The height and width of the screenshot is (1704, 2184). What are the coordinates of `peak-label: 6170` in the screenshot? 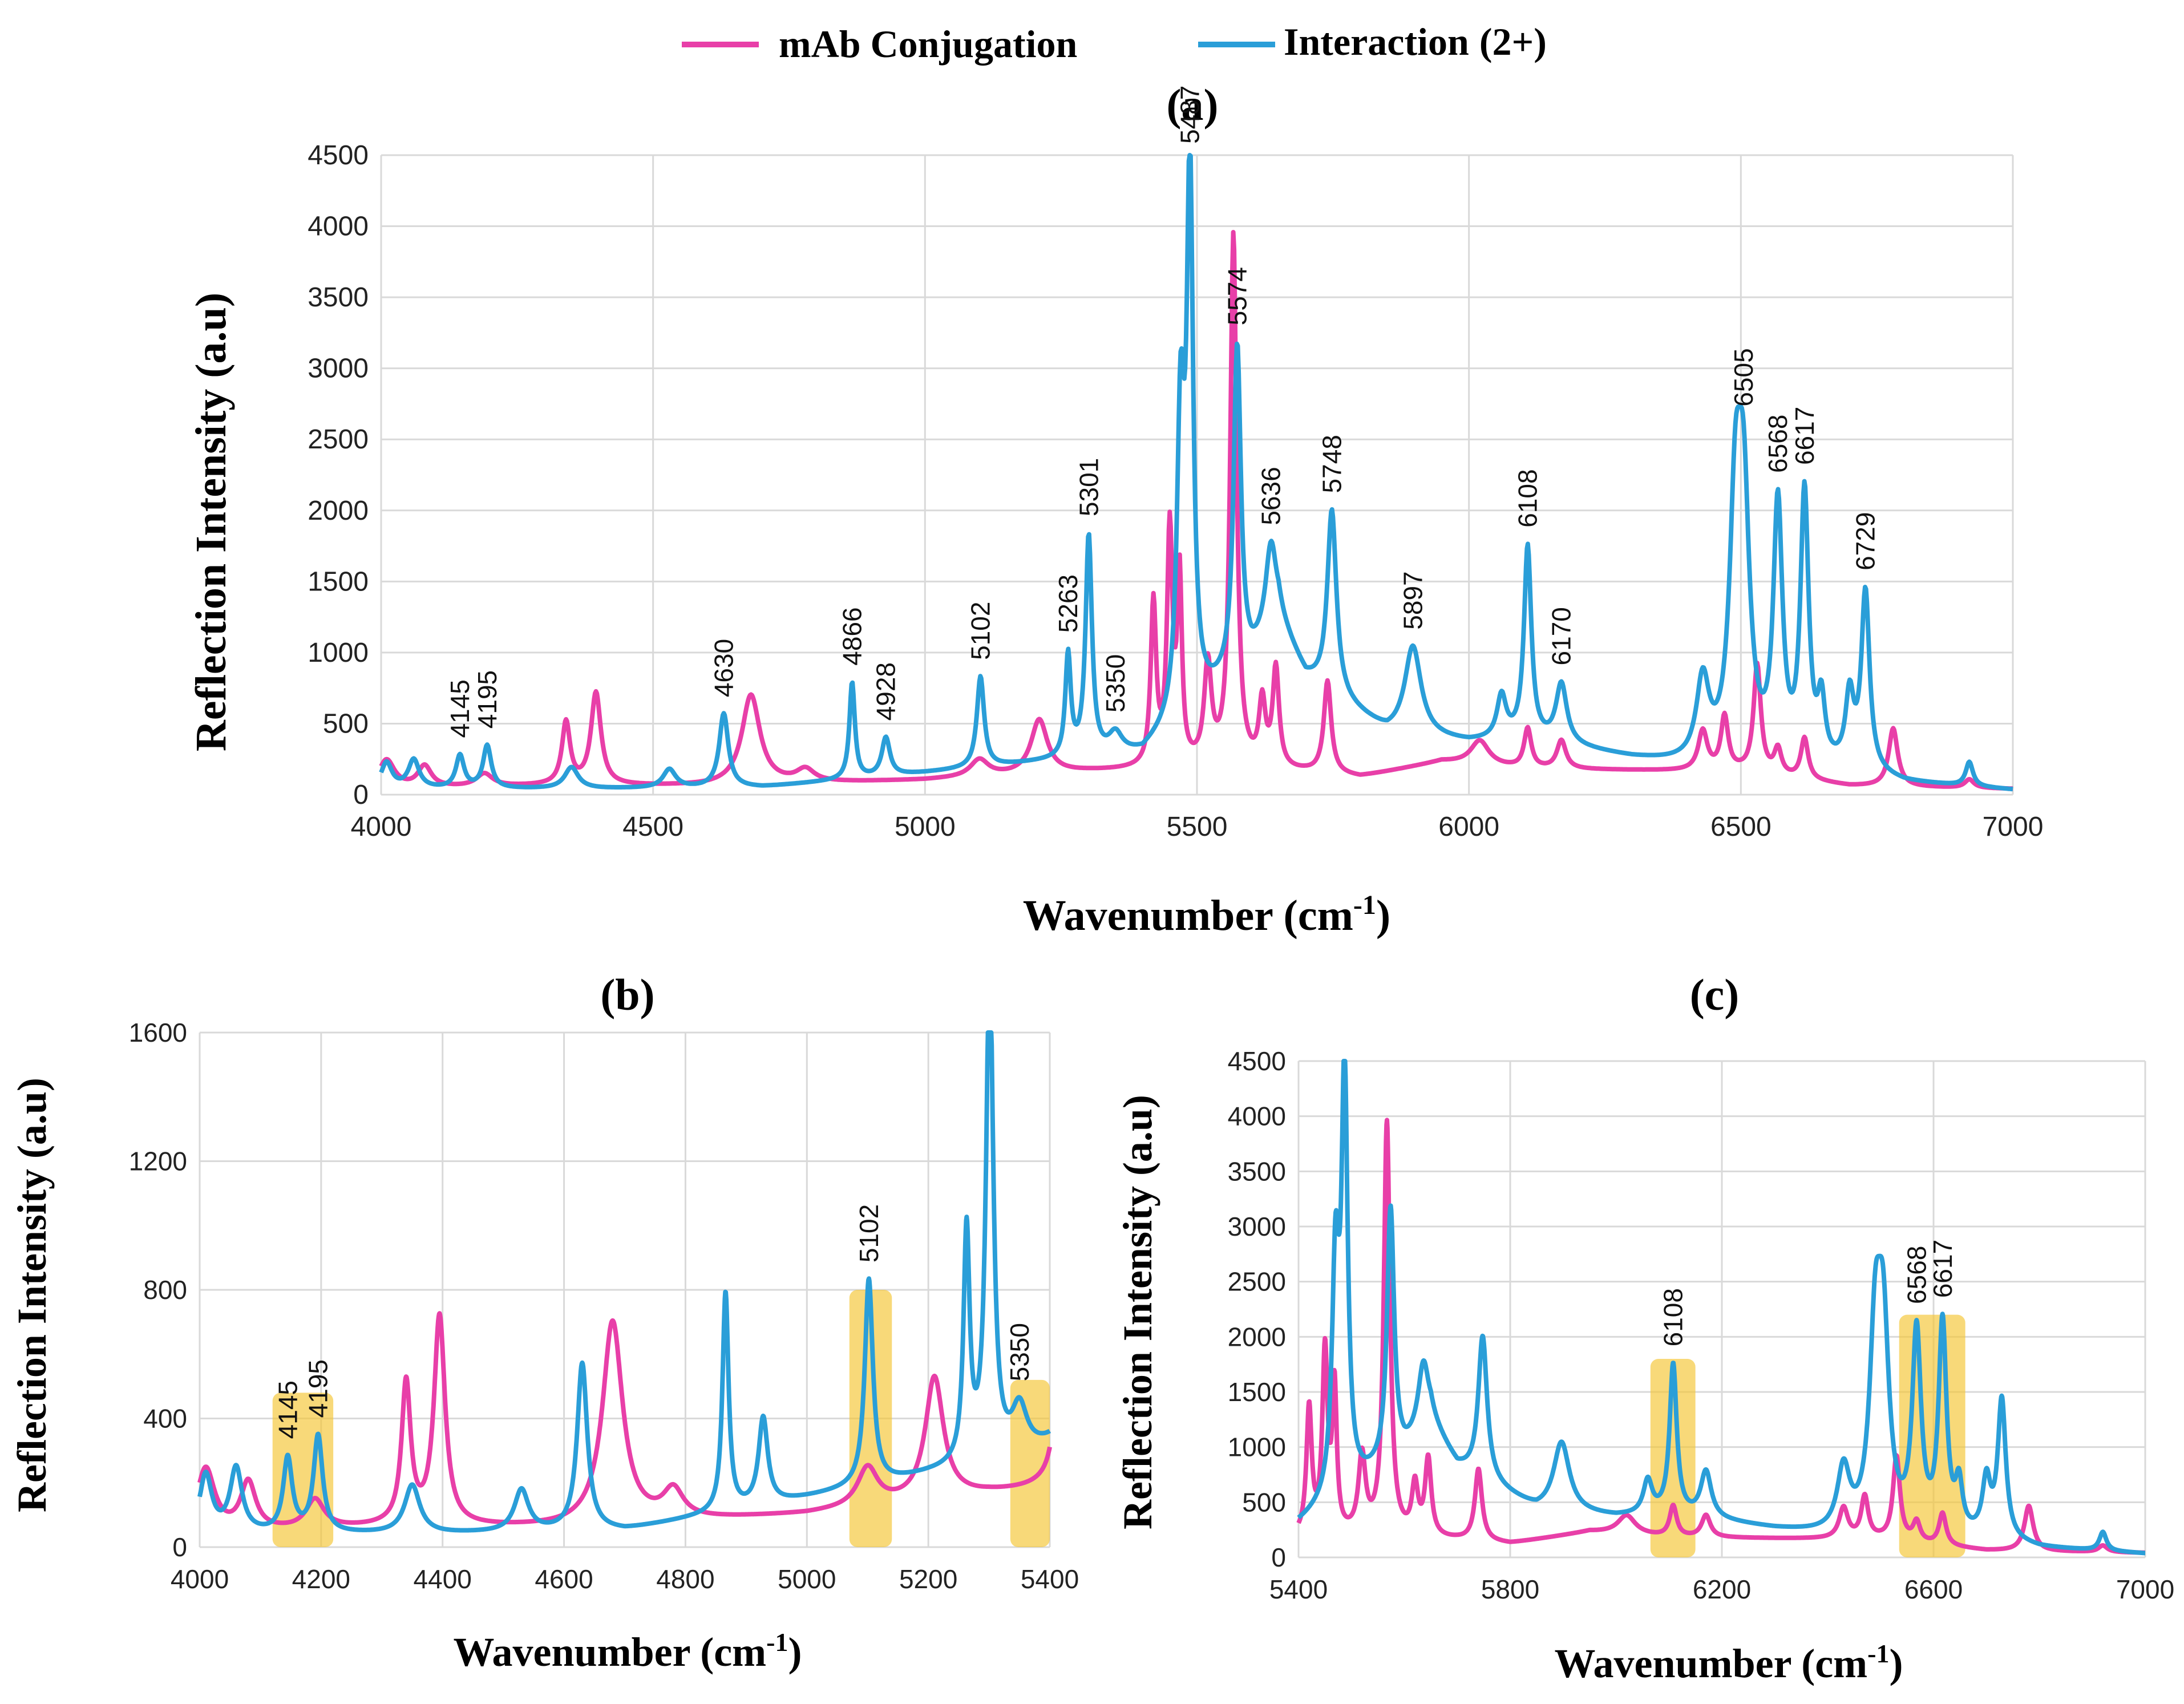 It's located at (1561, 636).